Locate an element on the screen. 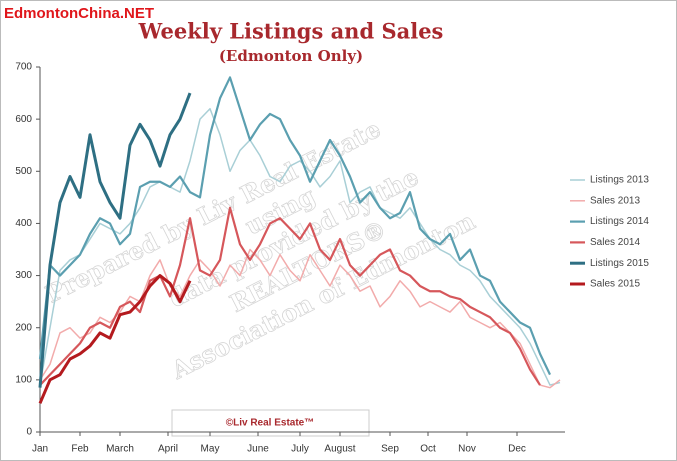  legend-label: Sales 2013 is located at coordinates (615, 200).